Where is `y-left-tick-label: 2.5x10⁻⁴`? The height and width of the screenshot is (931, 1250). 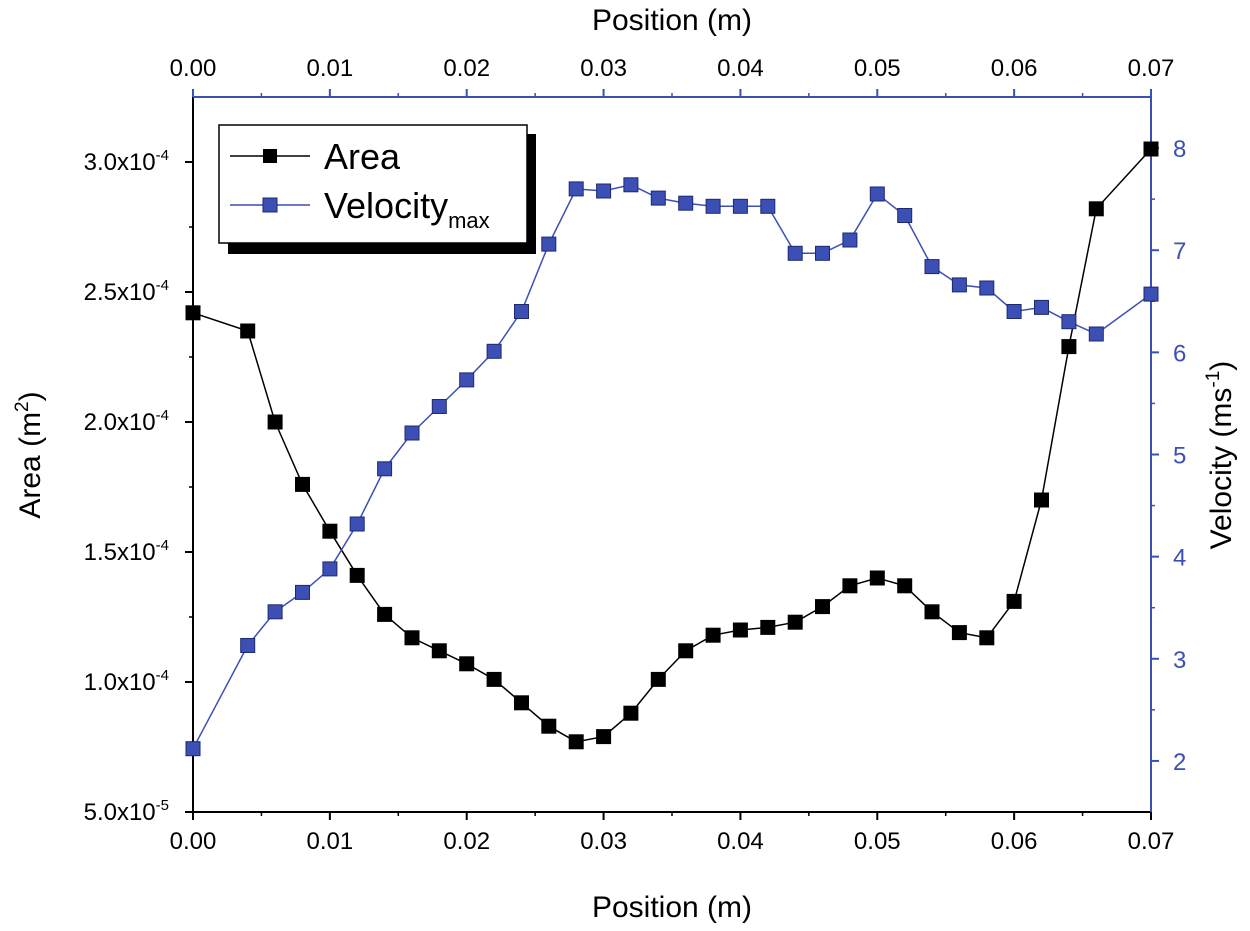
y-left-tick-label: 2.5x10⁻⁴ is located at coordinates (126, 291).